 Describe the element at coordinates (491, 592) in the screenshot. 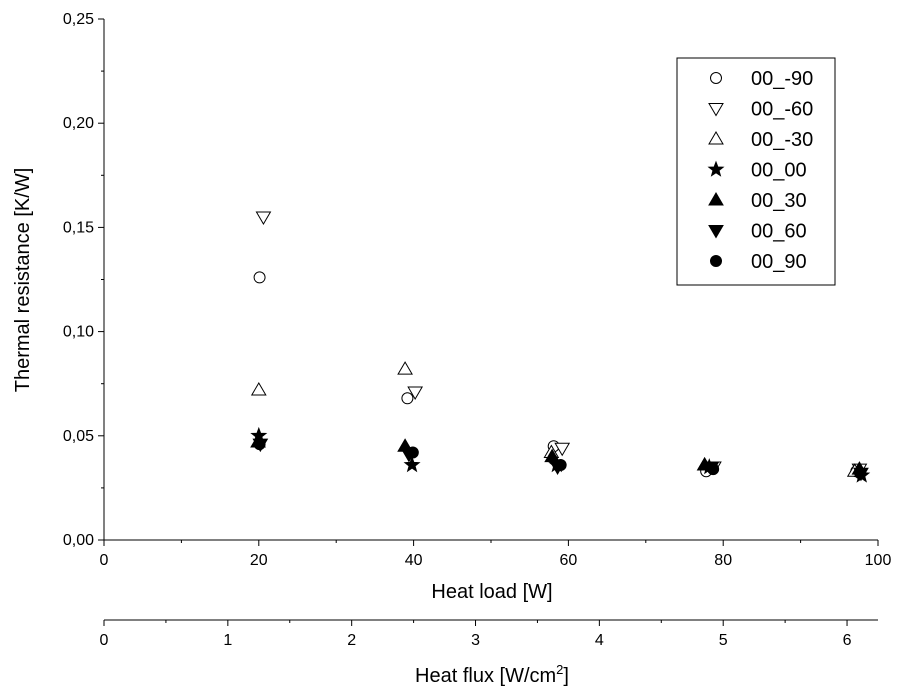

I see `x-axis-title: Heat load [W]` at that location.